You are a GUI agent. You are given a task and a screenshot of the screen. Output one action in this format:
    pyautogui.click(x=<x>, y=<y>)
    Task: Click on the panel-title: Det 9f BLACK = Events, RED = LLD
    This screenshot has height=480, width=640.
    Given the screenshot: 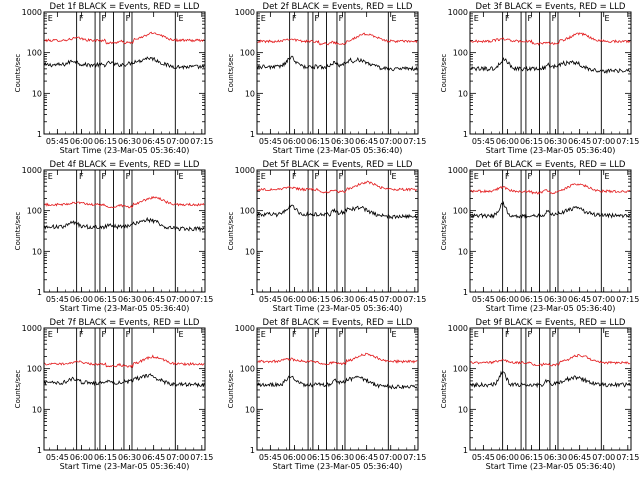 What is the action you would take?
    pyautogui.click(x=551, y=323)
    